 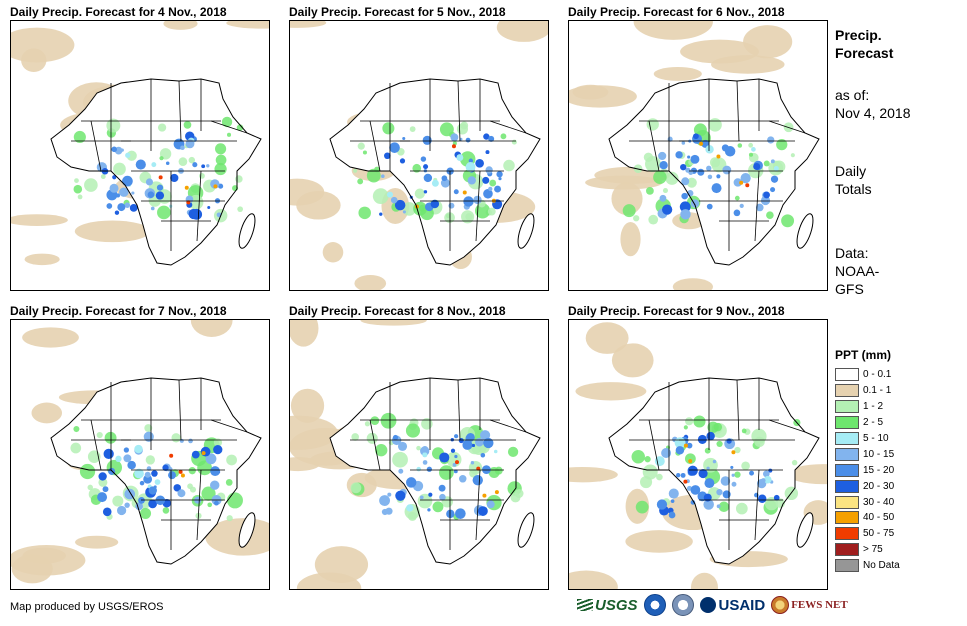 I want to click on logo-strip: USGS USAID FEWS NET, so click(x=712, y=605).